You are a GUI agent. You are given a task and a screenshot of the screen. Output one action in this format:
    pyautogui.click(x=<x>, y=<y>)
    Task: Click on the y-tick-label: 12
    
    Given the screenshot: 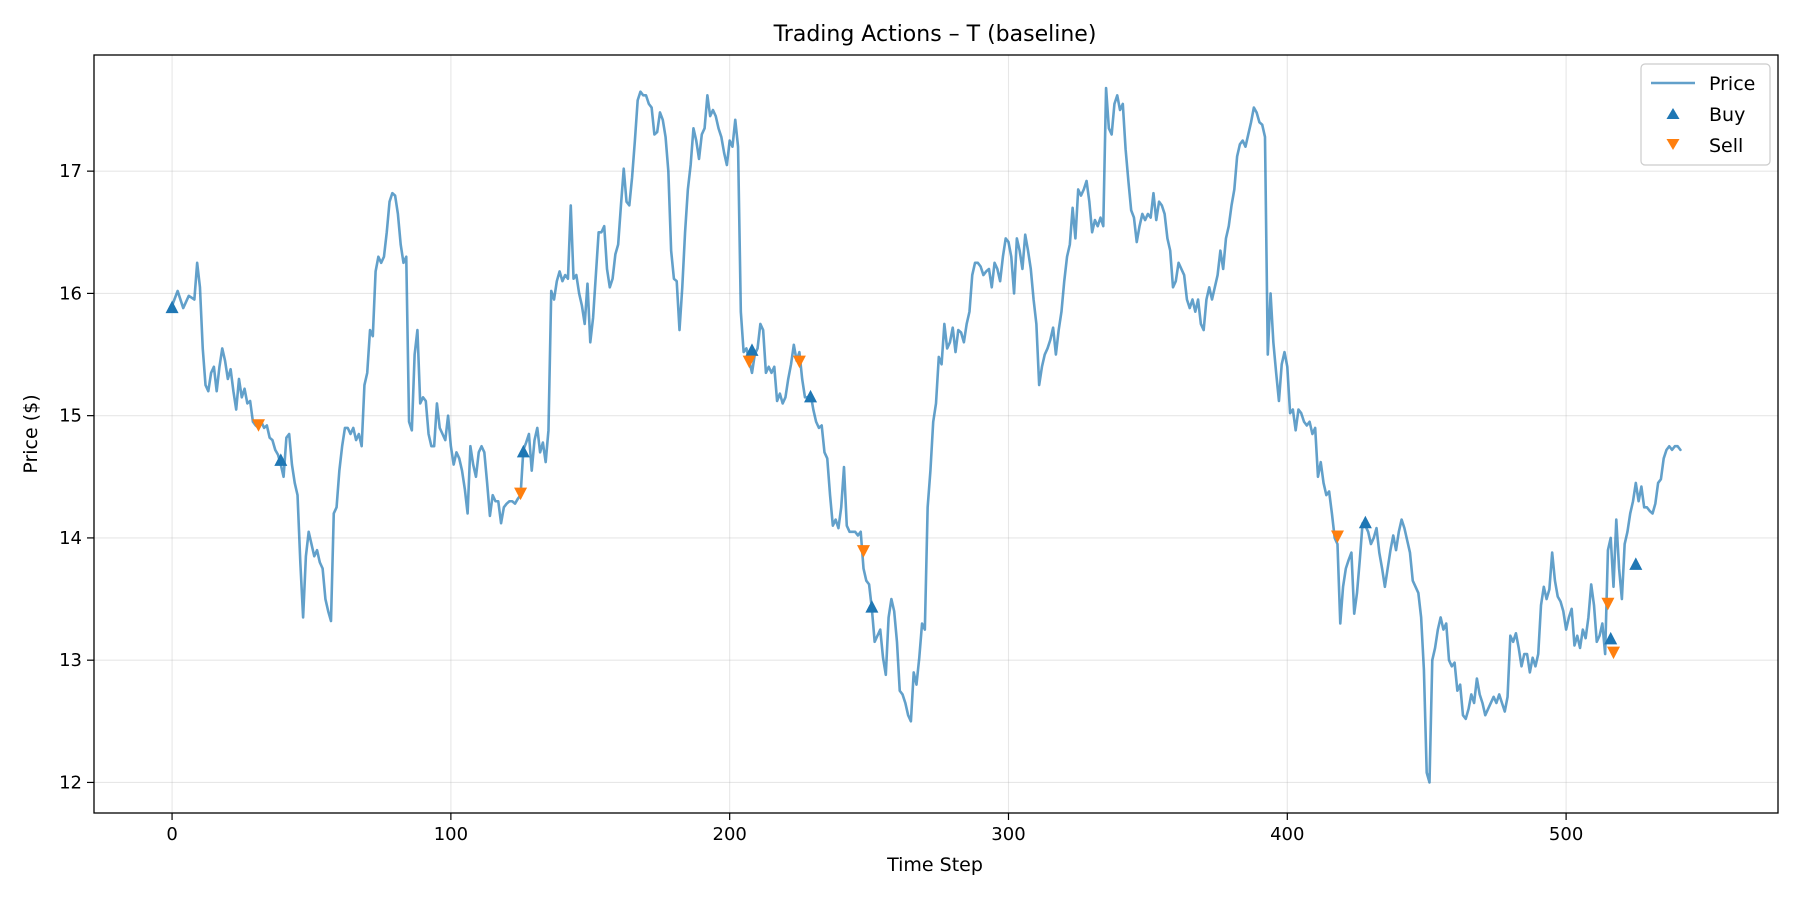 What is the action you would take?
    pyautogui.click(x=70, y=782)
    